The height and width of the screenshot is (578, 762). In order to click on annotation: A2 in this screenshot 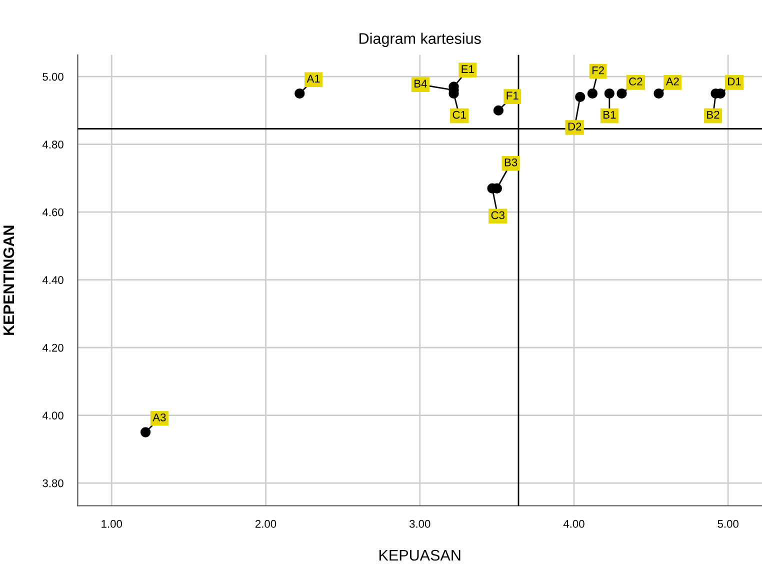, I will do `click(672, 82)`.